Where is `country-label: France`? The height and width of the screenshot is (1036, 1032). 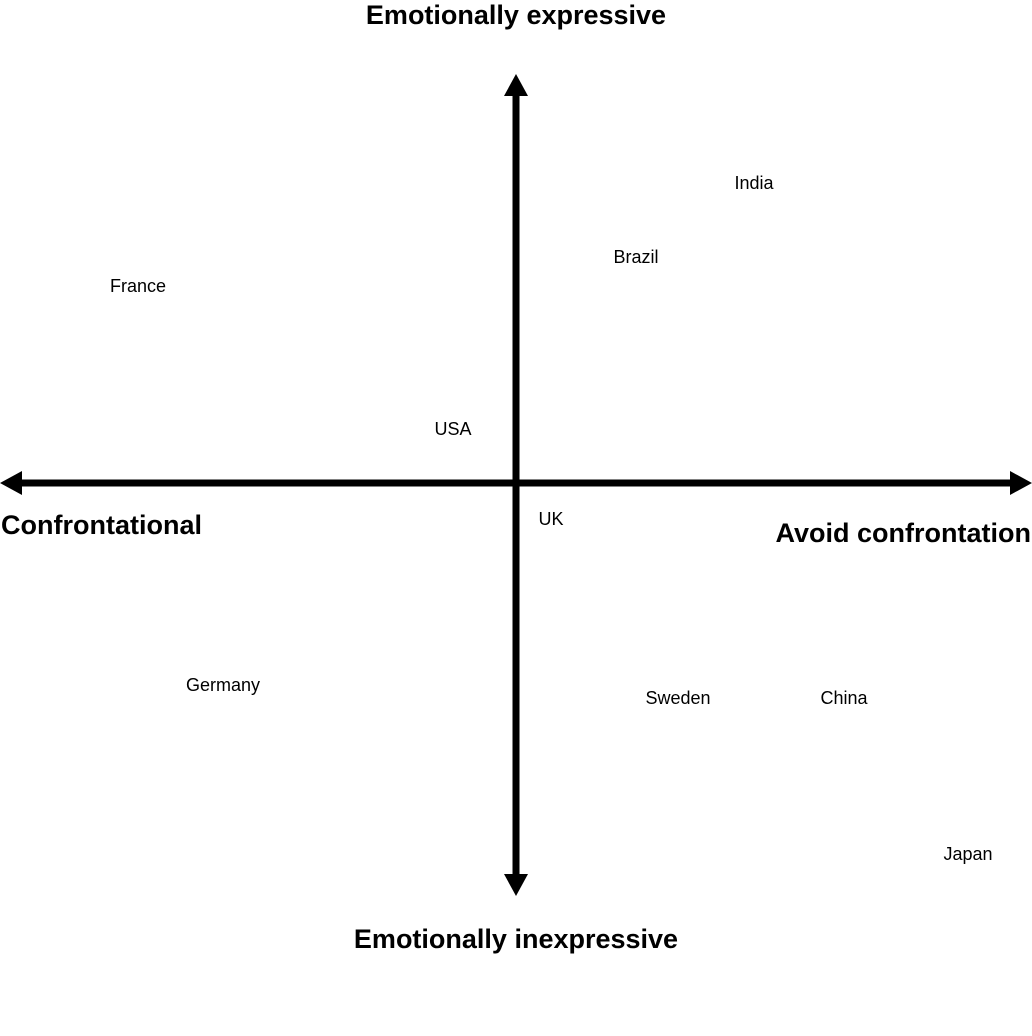 country-label: France is located at coordinates (138, 286).